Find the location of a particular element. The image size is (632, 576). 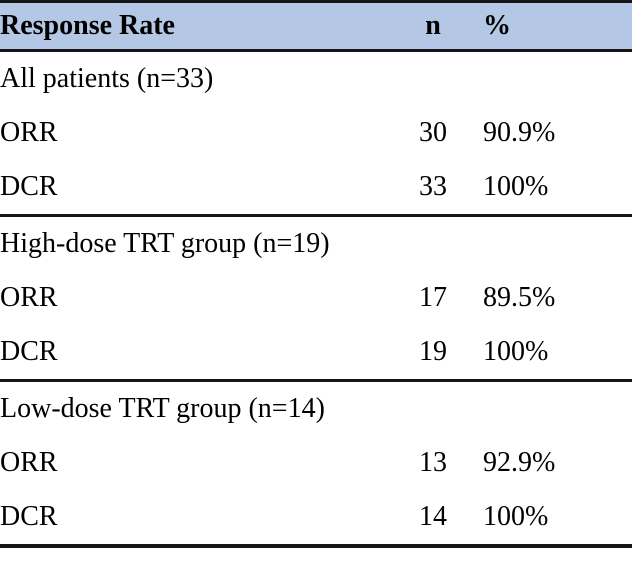

group-label: Low-dose TRT group (n=14) is located at coordinates (162, 408).